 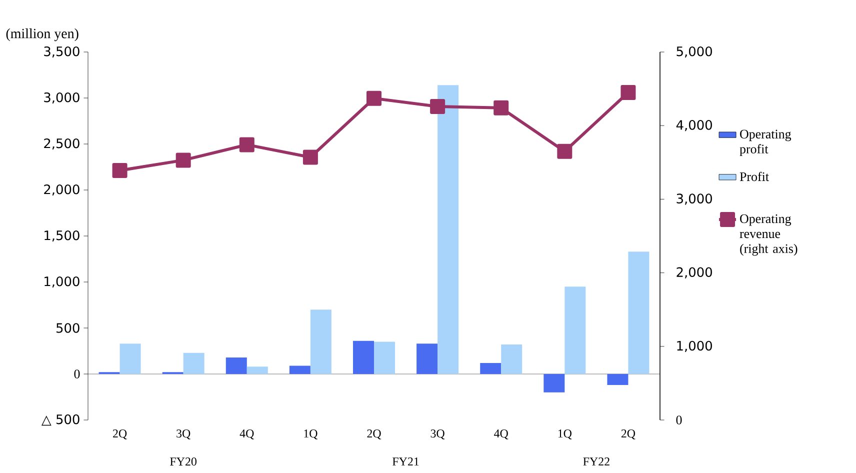 What do you see at coordinates (596, 462) in the screenshot?
I see `text: FY22` at bounding box center [596, 462].